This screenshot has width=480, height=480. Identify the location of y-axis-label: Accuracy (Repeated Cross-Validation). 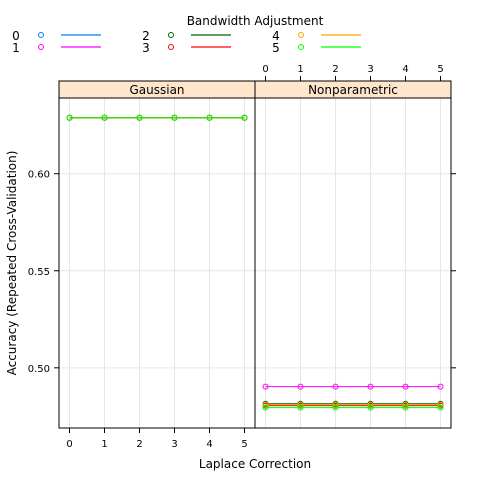
(12, 263).